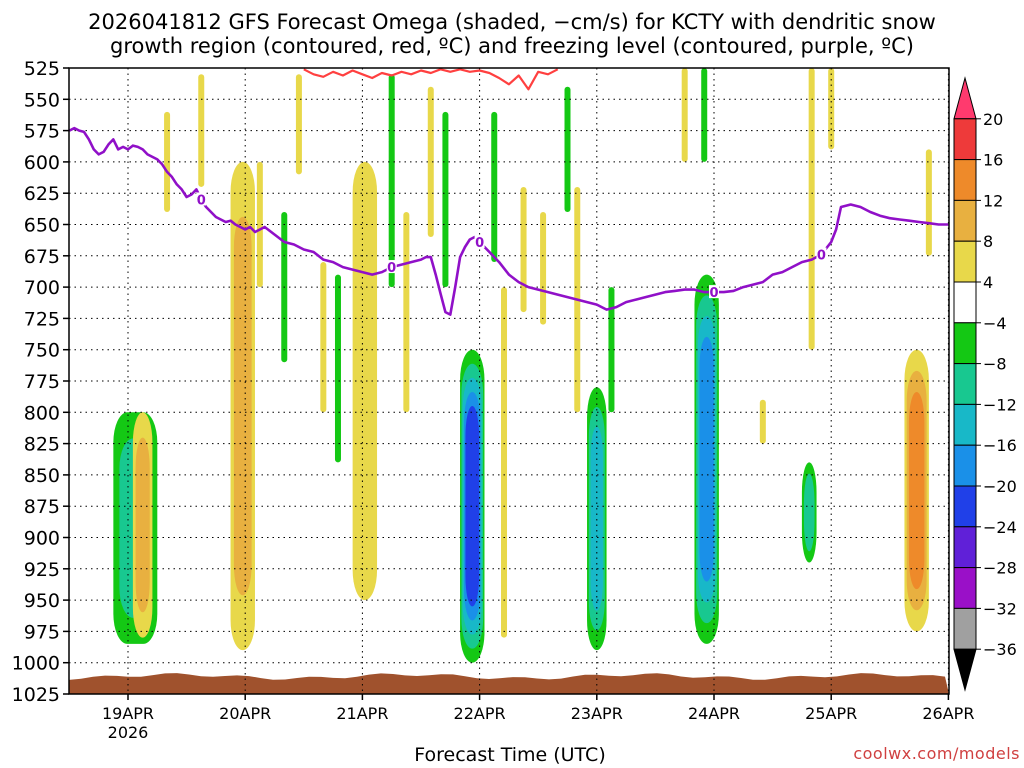 The height and width of the screenshot is (768, 1024). I want to click on y-tick-label-775: 775, so click(42, 382).